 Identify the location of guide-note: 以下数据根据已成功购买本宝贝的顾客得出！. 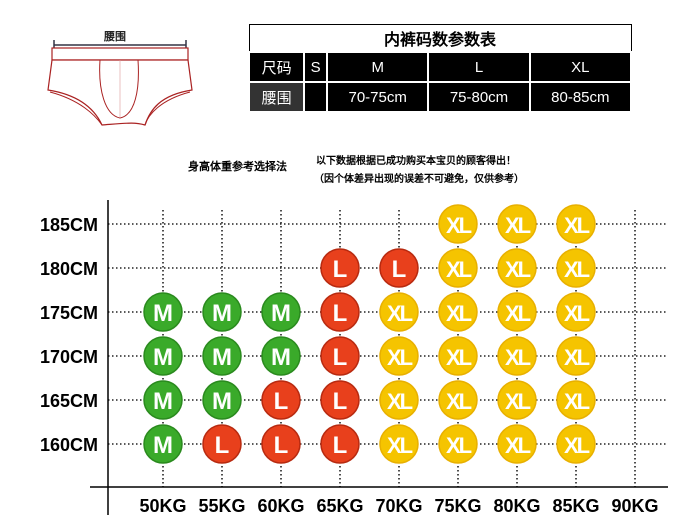
(416, 161).